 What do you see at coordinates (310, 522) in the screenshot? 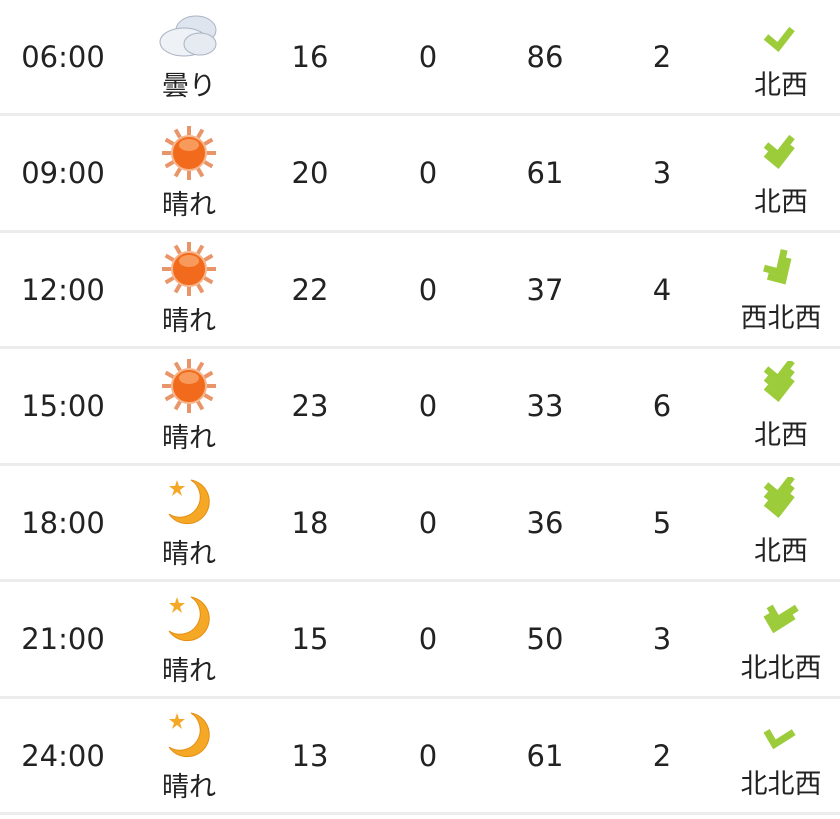
I see `temperature: 18` at bounding box center [310, 522].